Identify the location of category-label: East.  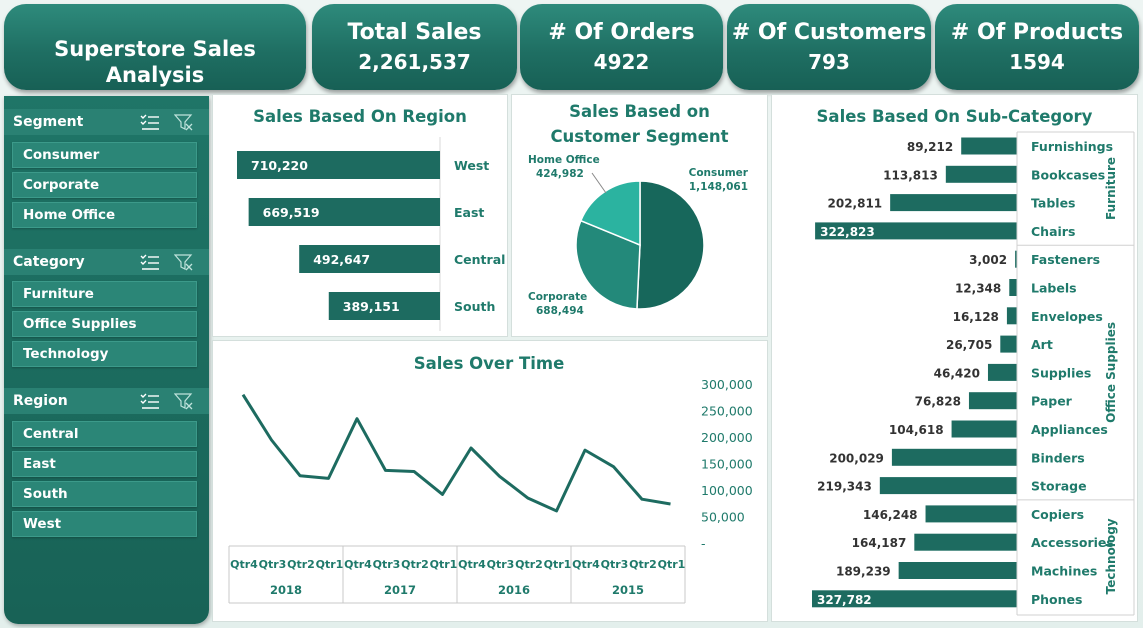
(469, 212).